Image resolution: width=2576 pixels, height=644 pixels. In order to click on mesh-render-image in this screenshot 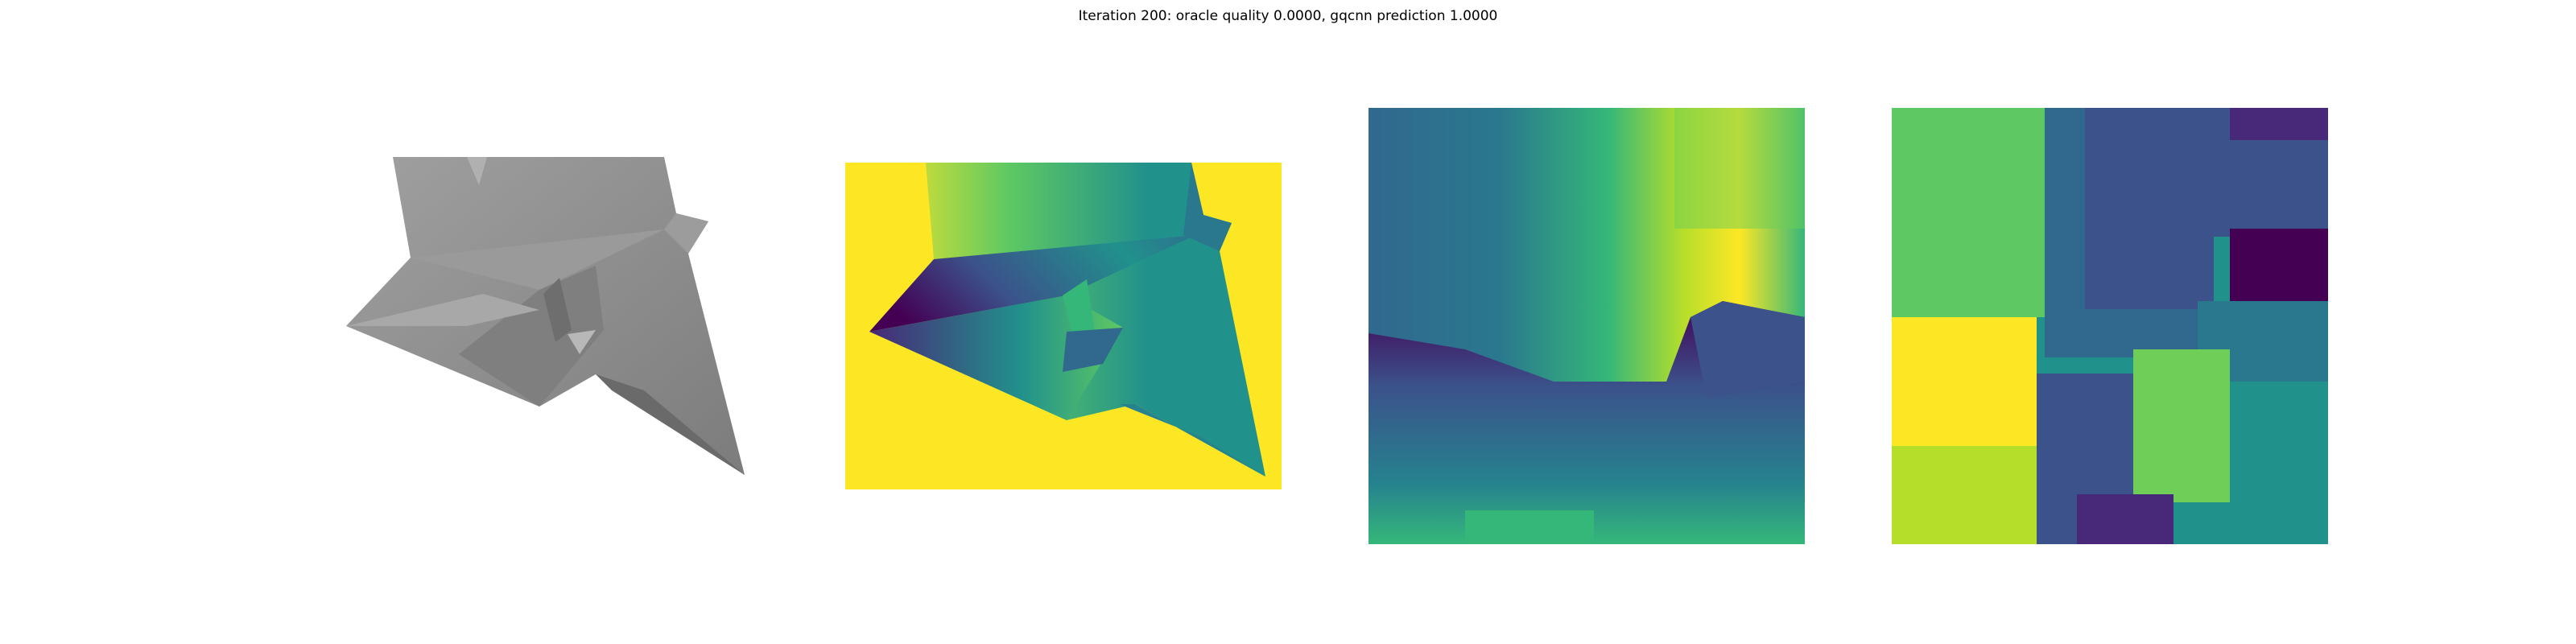, I will do `click(545, 316)`.